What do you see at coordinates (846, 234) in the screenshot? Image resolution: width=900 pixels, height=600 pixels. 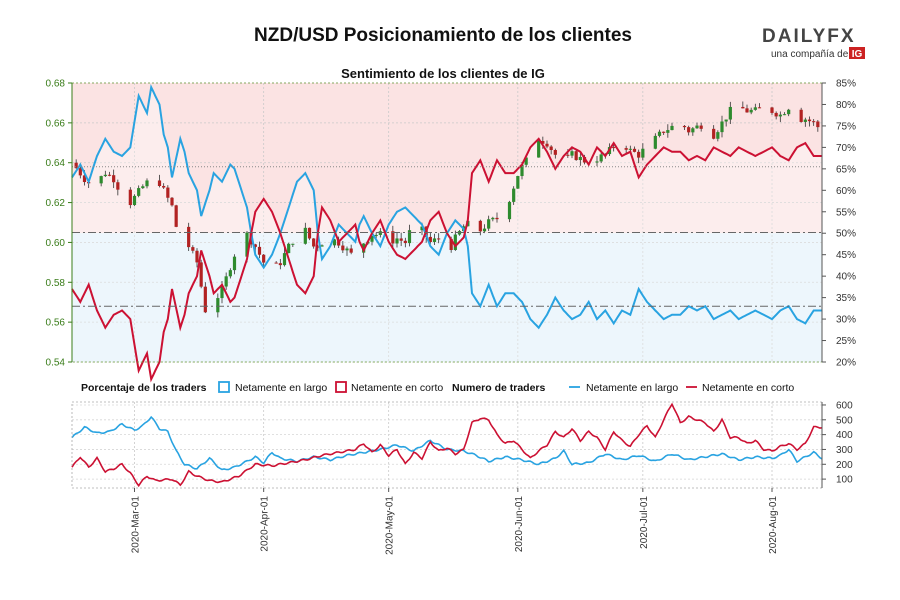 I see `percent-tick-label: 50%` at bounding box center [846, 234].